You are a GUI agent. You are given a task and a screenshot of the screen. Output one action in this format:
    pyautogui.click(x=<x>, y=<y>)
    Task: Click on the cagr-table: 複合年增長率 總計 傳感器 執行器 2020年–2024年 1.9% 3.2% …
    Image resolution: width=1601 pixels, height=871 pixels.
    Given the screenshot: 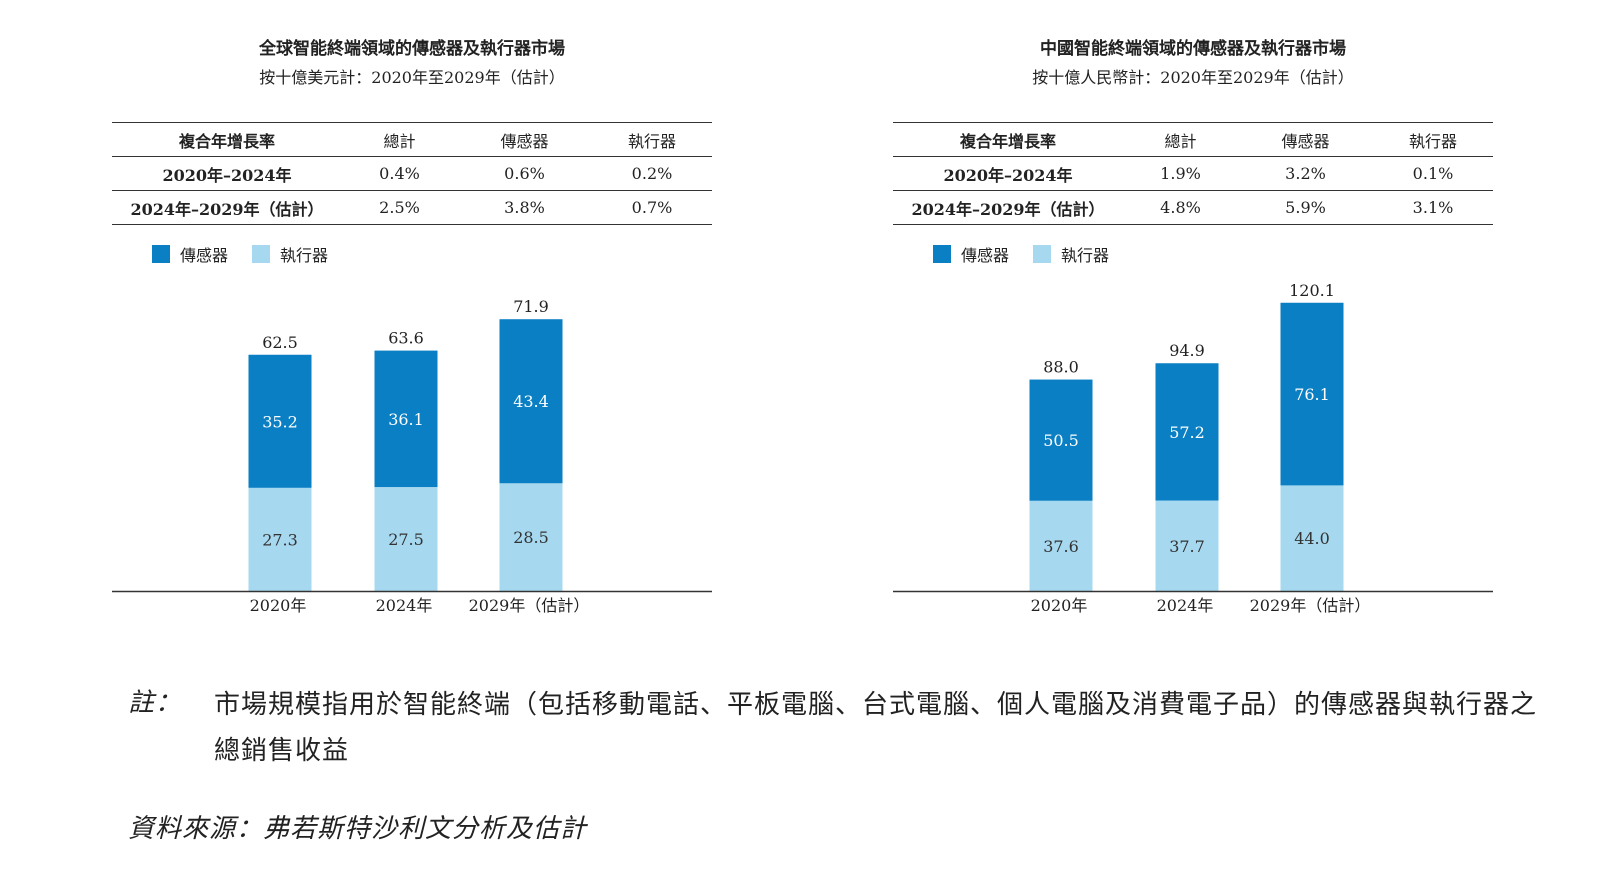 What is the action you would take?
    pyautogui.click(x=1193, y=173)
    